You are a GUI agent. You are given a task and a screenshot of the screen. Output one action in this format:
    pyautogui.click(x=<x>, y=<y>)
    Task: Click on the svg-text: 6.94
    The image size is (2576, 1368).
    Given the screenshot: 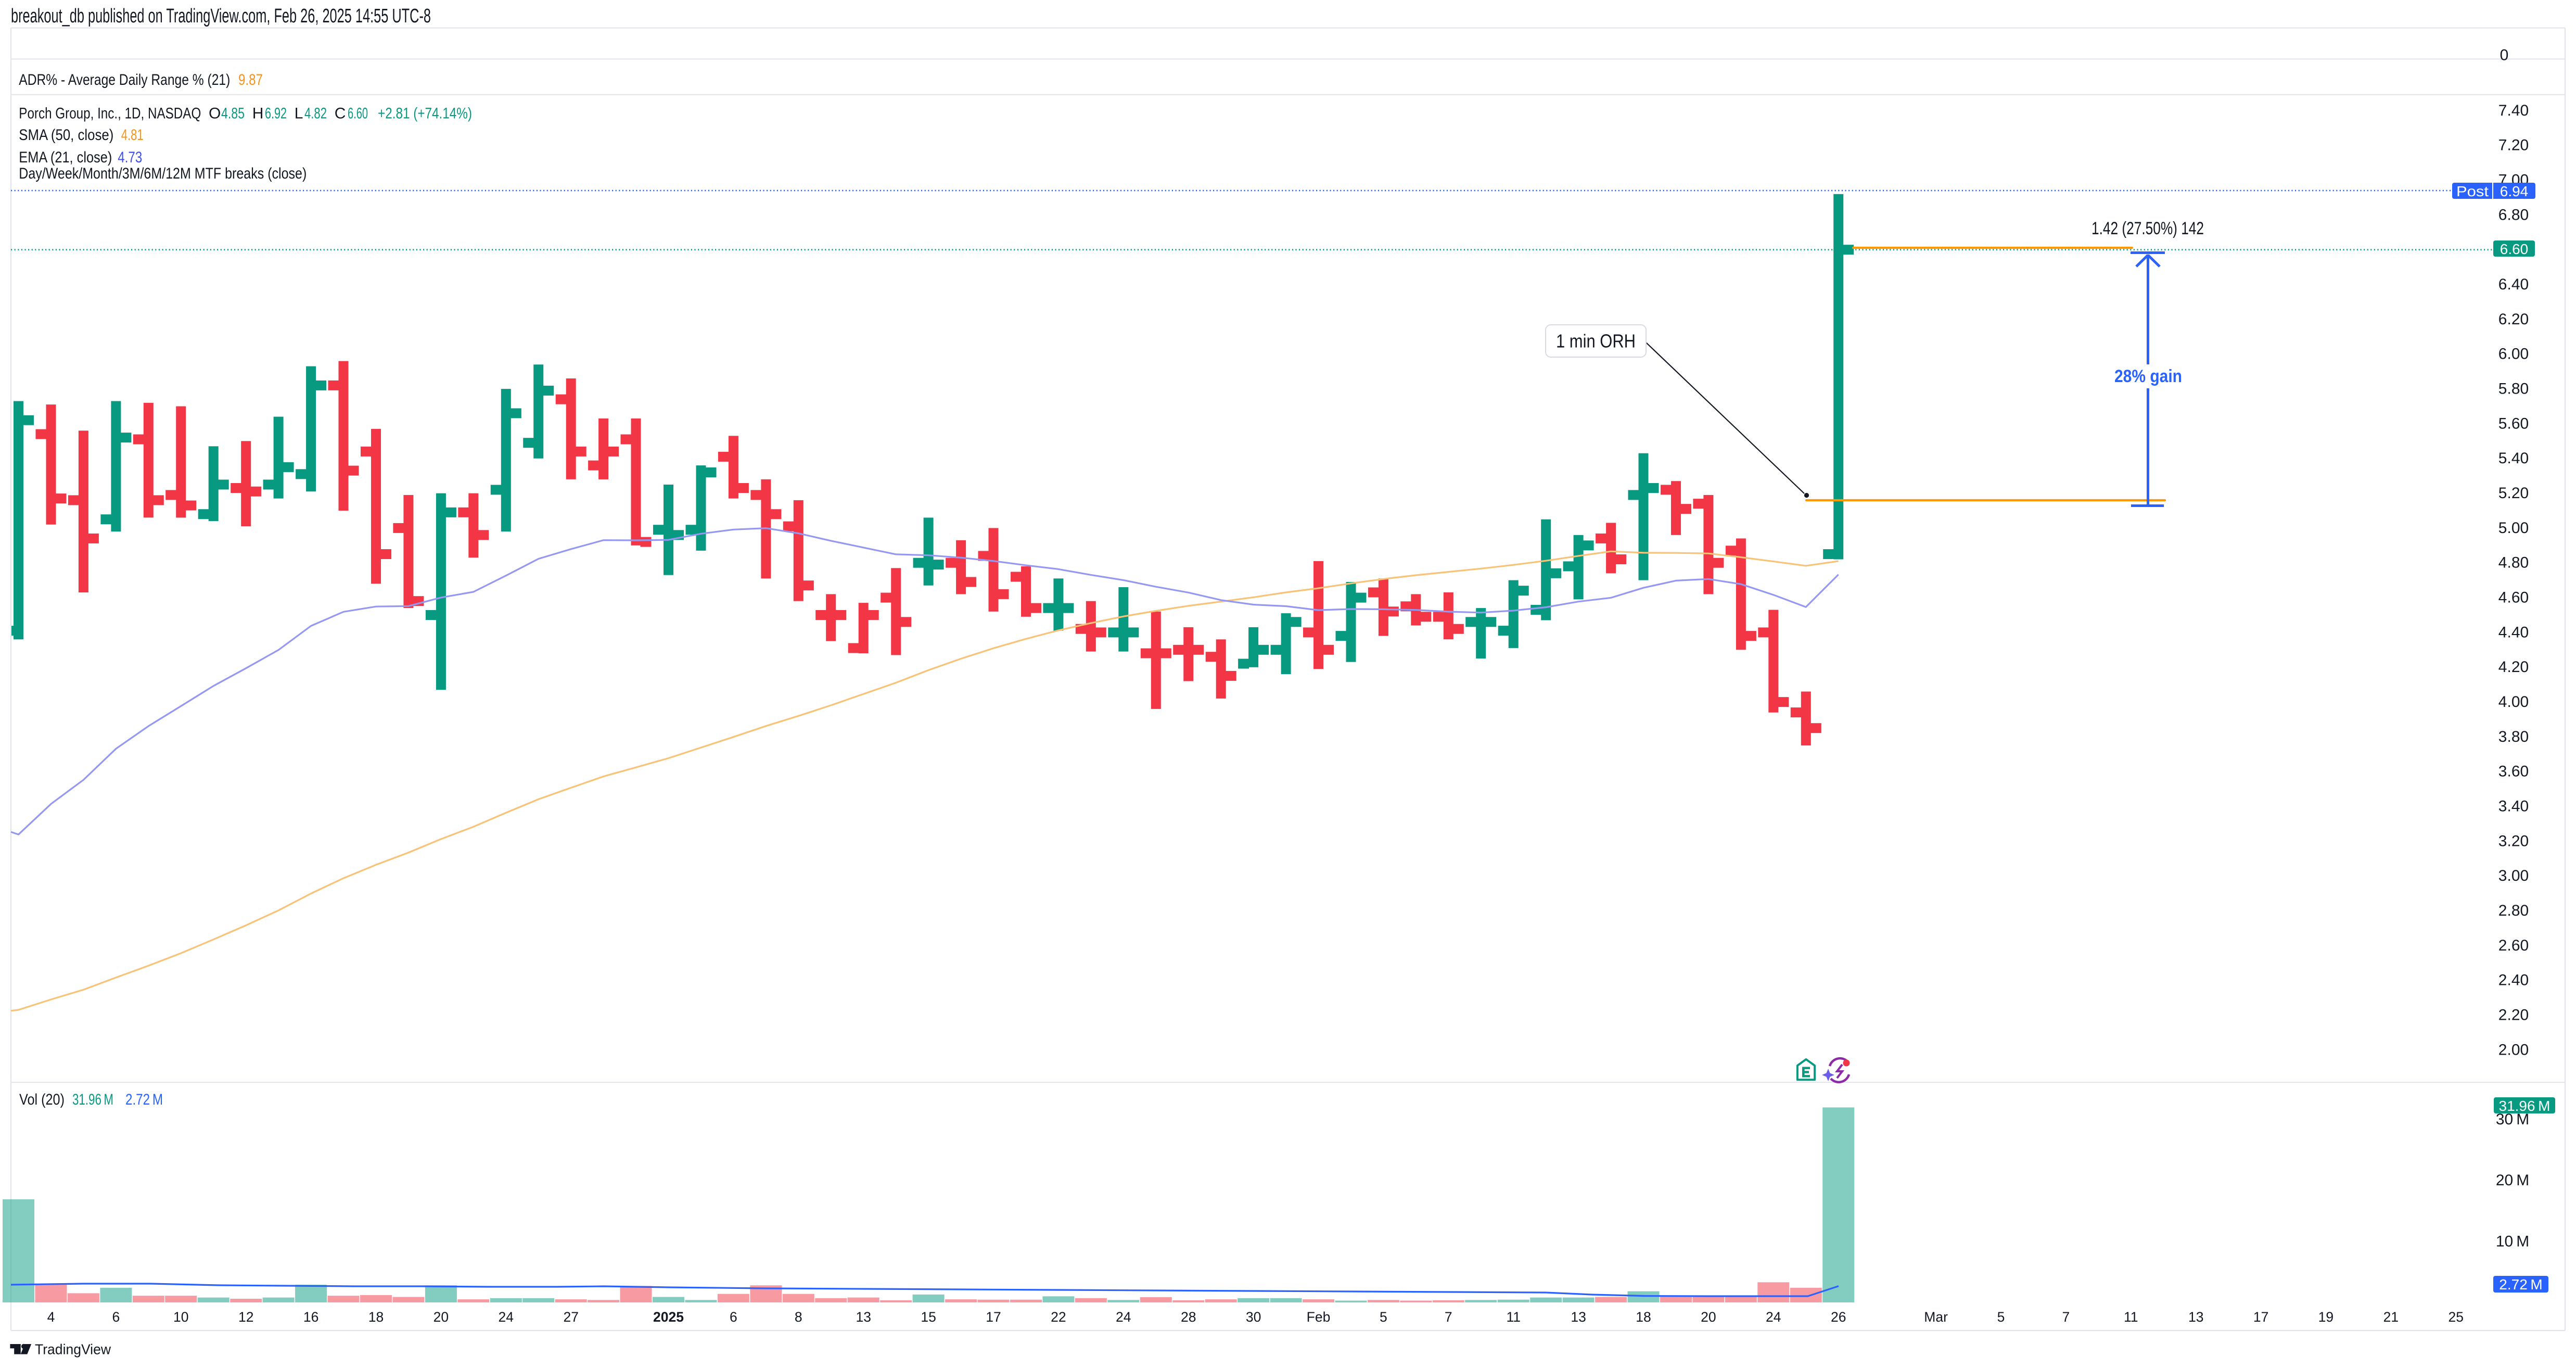 What is the action you would take?
    pyautogui.click(x=2514, y=191)
    